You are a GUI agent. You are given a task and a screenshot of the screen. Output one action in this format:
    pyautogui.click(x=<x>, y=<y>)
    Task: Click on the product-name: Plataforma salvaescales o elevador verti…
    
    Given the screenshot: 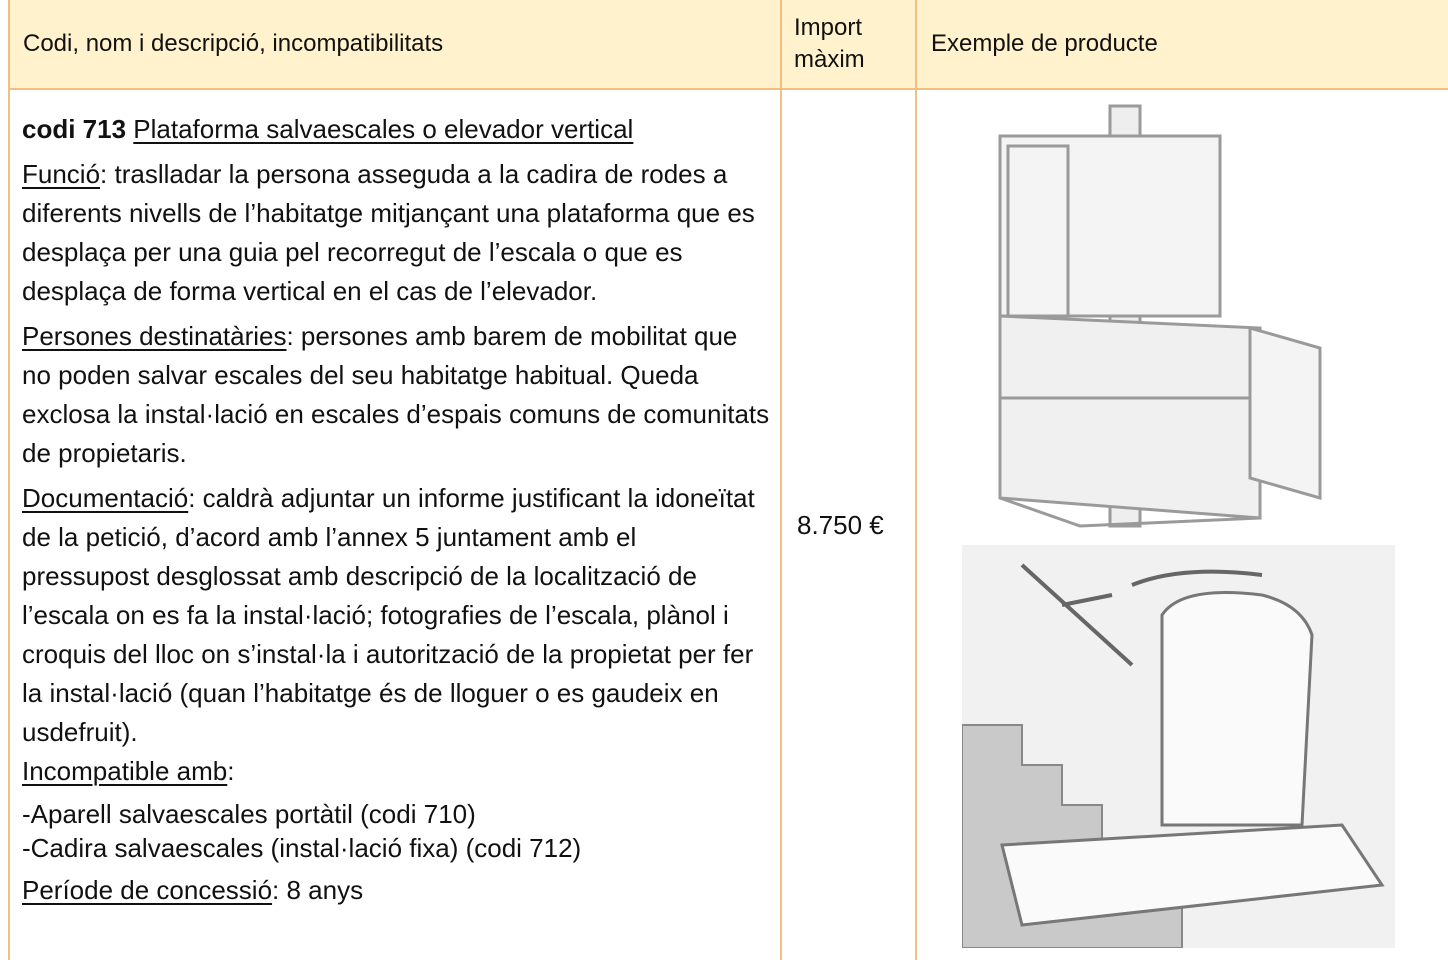 What is the action you would take?
    pyautogui.click(x=383, y=129)
    